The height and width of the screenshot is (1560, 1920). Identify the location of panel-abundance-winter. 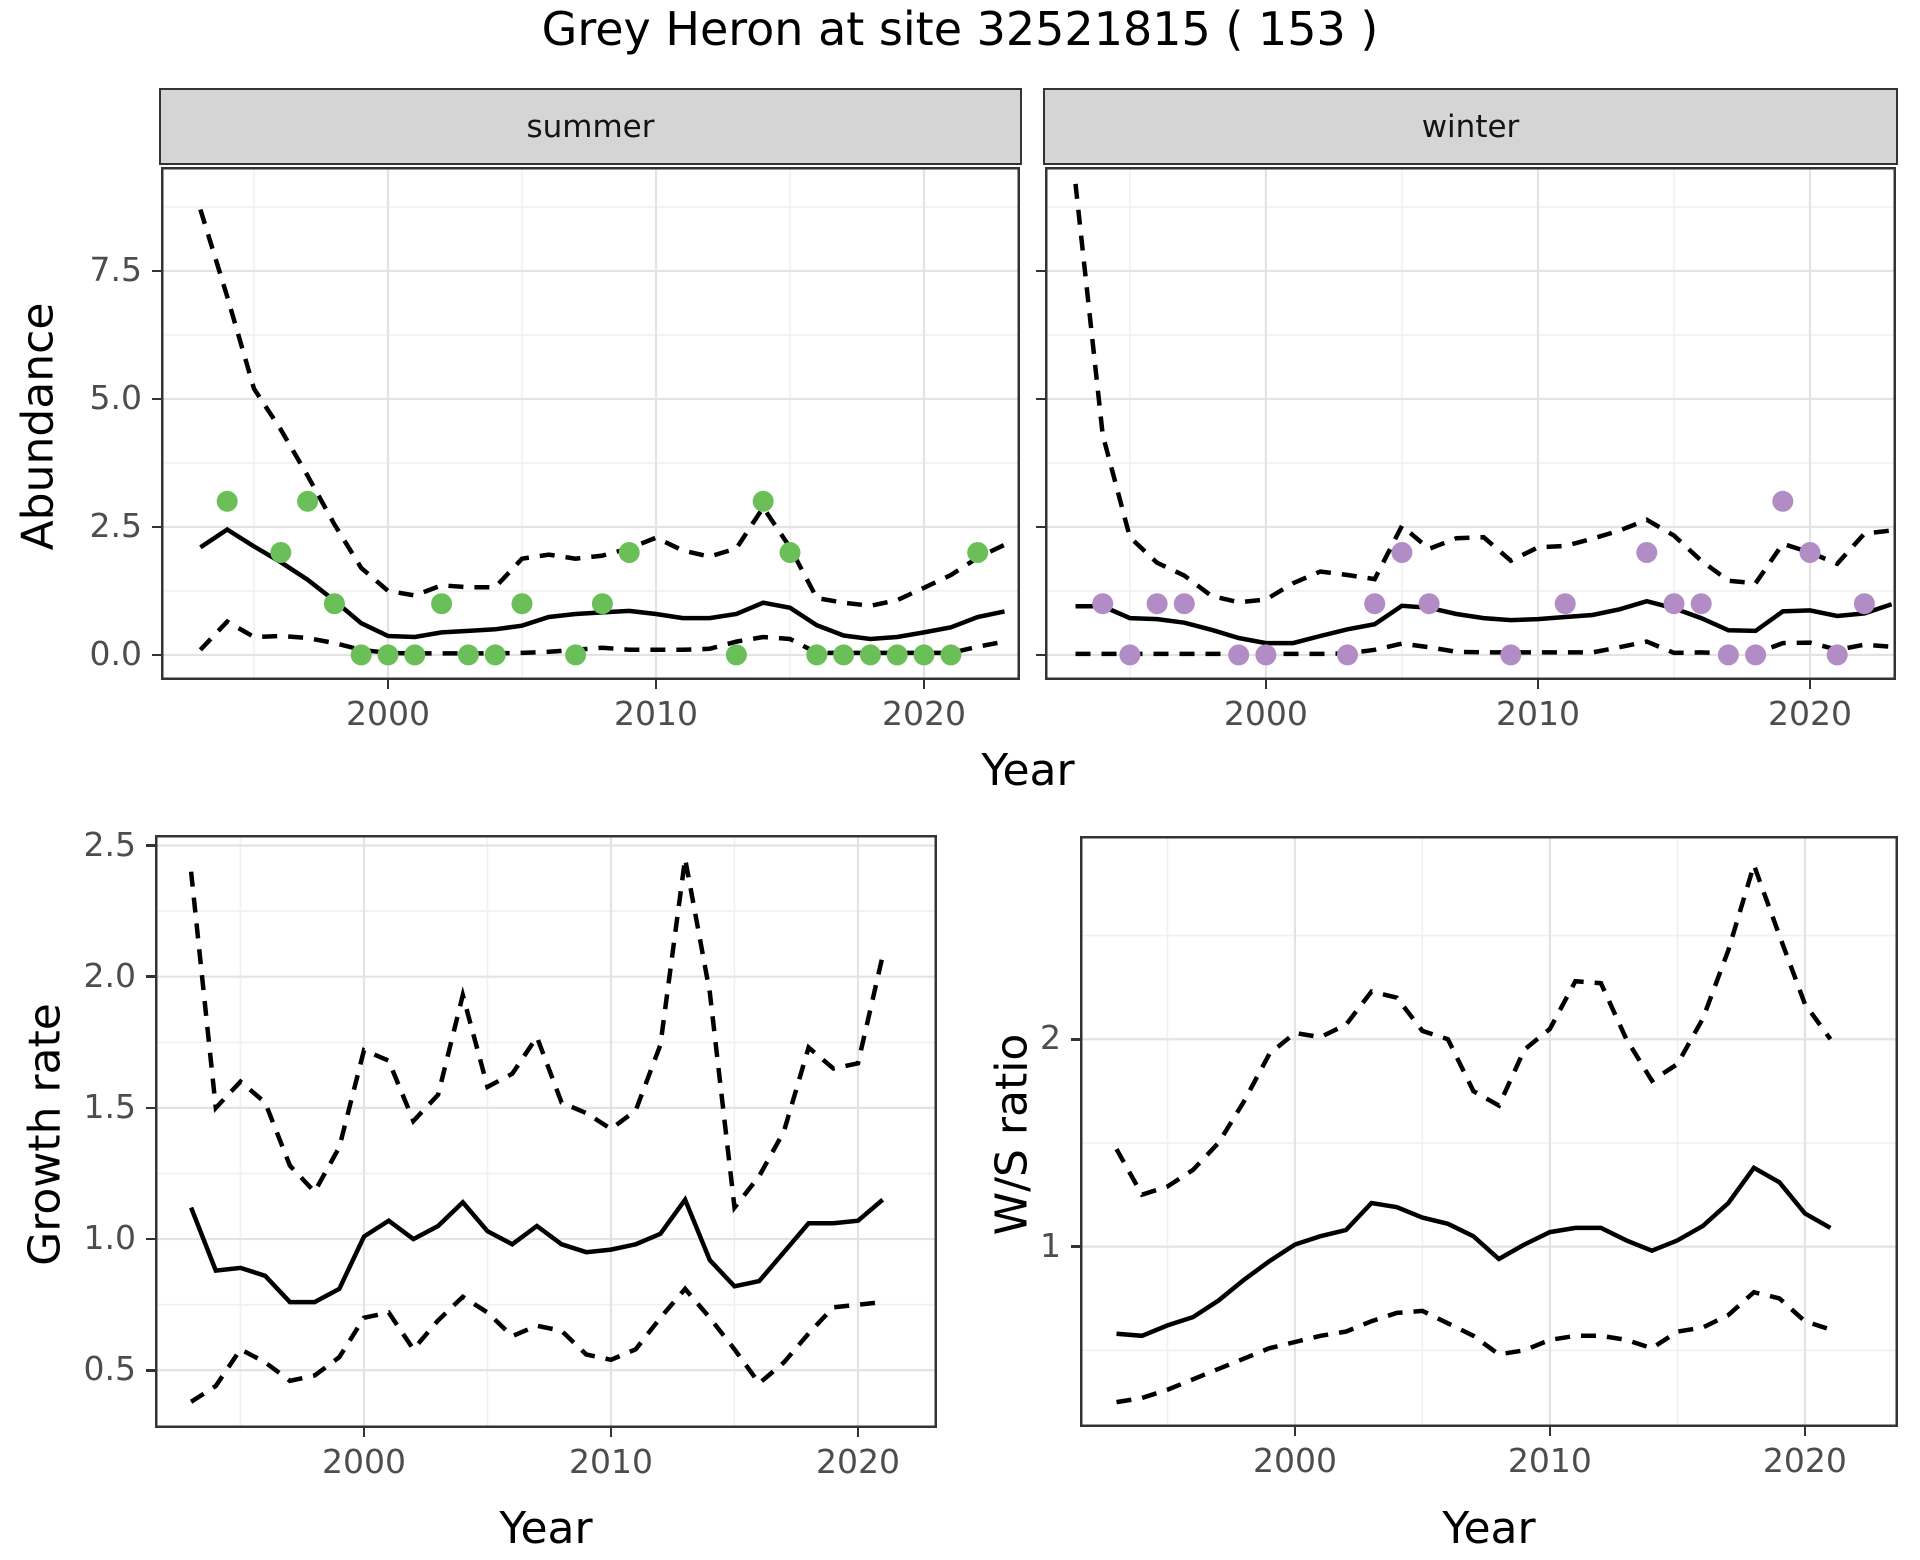
(1470, 423).